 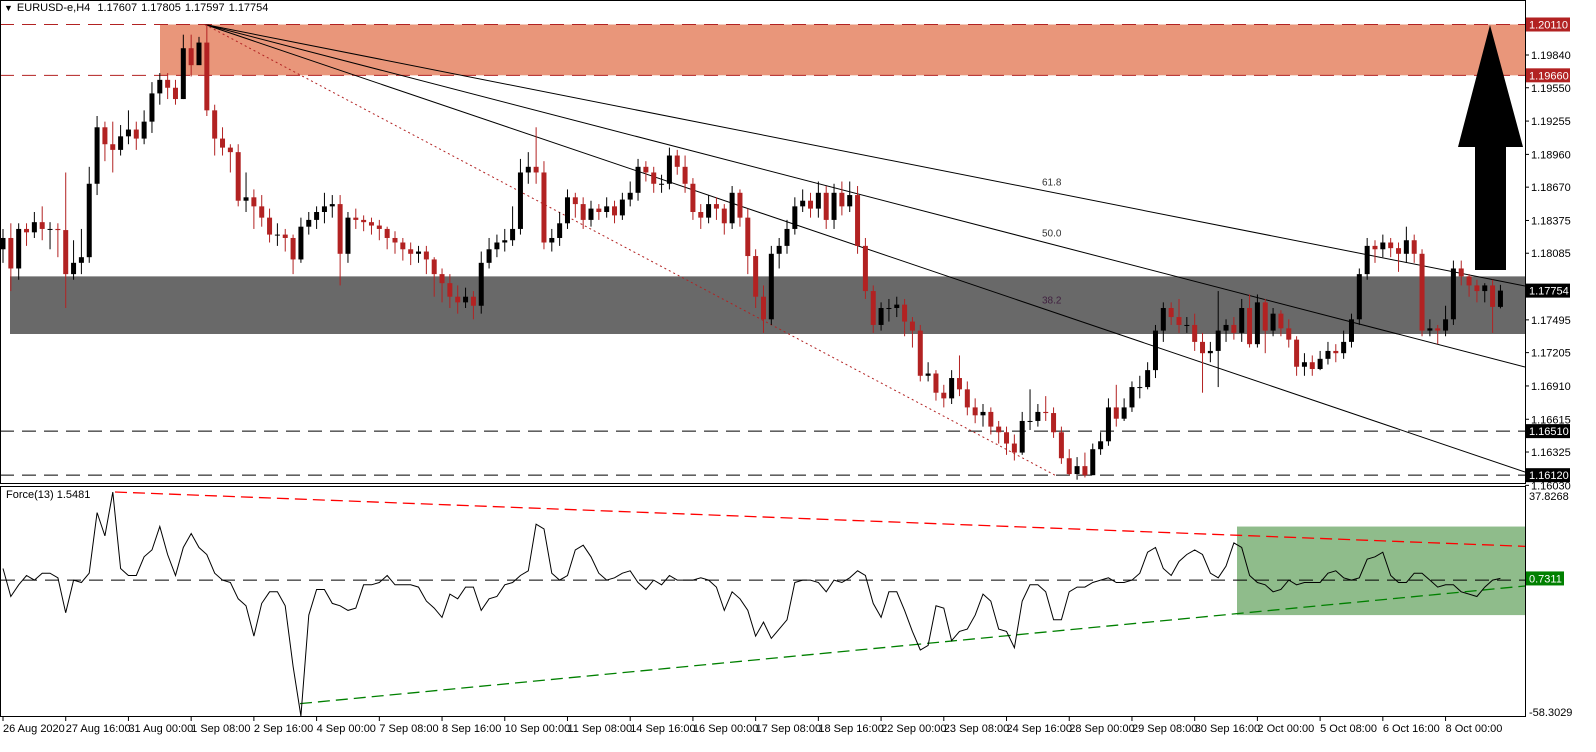 What do you see at coordinates (1101, 729) in the screenshot?
I see `time-tick-label: 28 Sep 00:00` at bounding box center [1101, 729].